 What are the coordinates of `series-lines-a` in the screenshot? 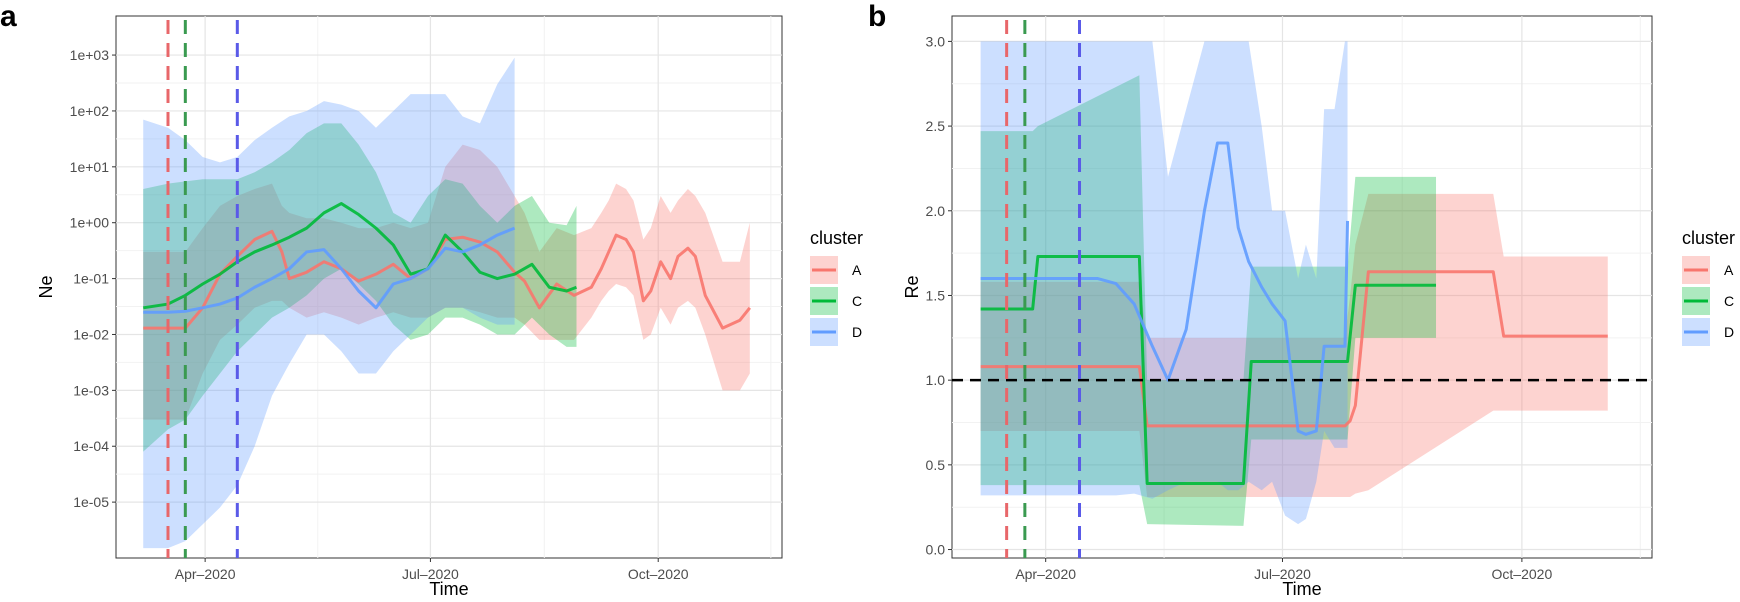 It's located at (447, 266).